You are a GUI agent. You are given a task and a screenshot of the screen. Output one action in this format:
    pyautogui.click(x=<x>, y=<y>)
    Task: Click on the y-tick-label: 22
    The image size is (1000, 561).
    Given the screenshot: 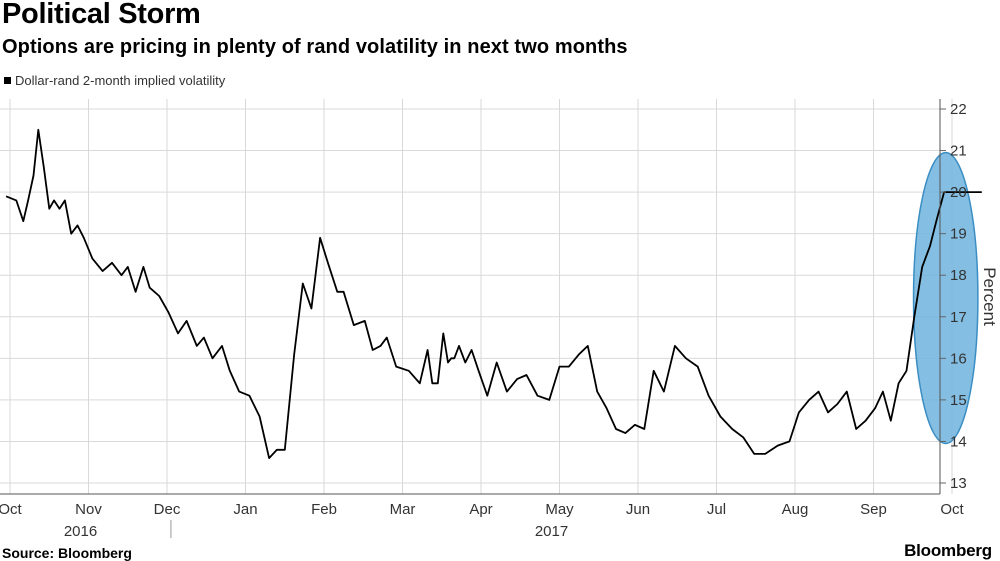 What is the action you would take?
    pyautogui.click(x=958, y=109)
    